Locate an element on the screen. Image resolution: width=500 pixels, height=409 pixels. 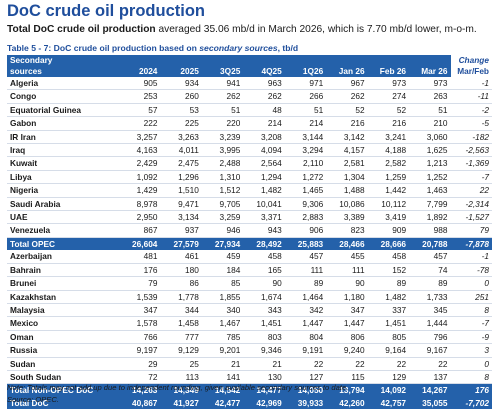
value-cell: 176 is located at coordinates (140, 270).